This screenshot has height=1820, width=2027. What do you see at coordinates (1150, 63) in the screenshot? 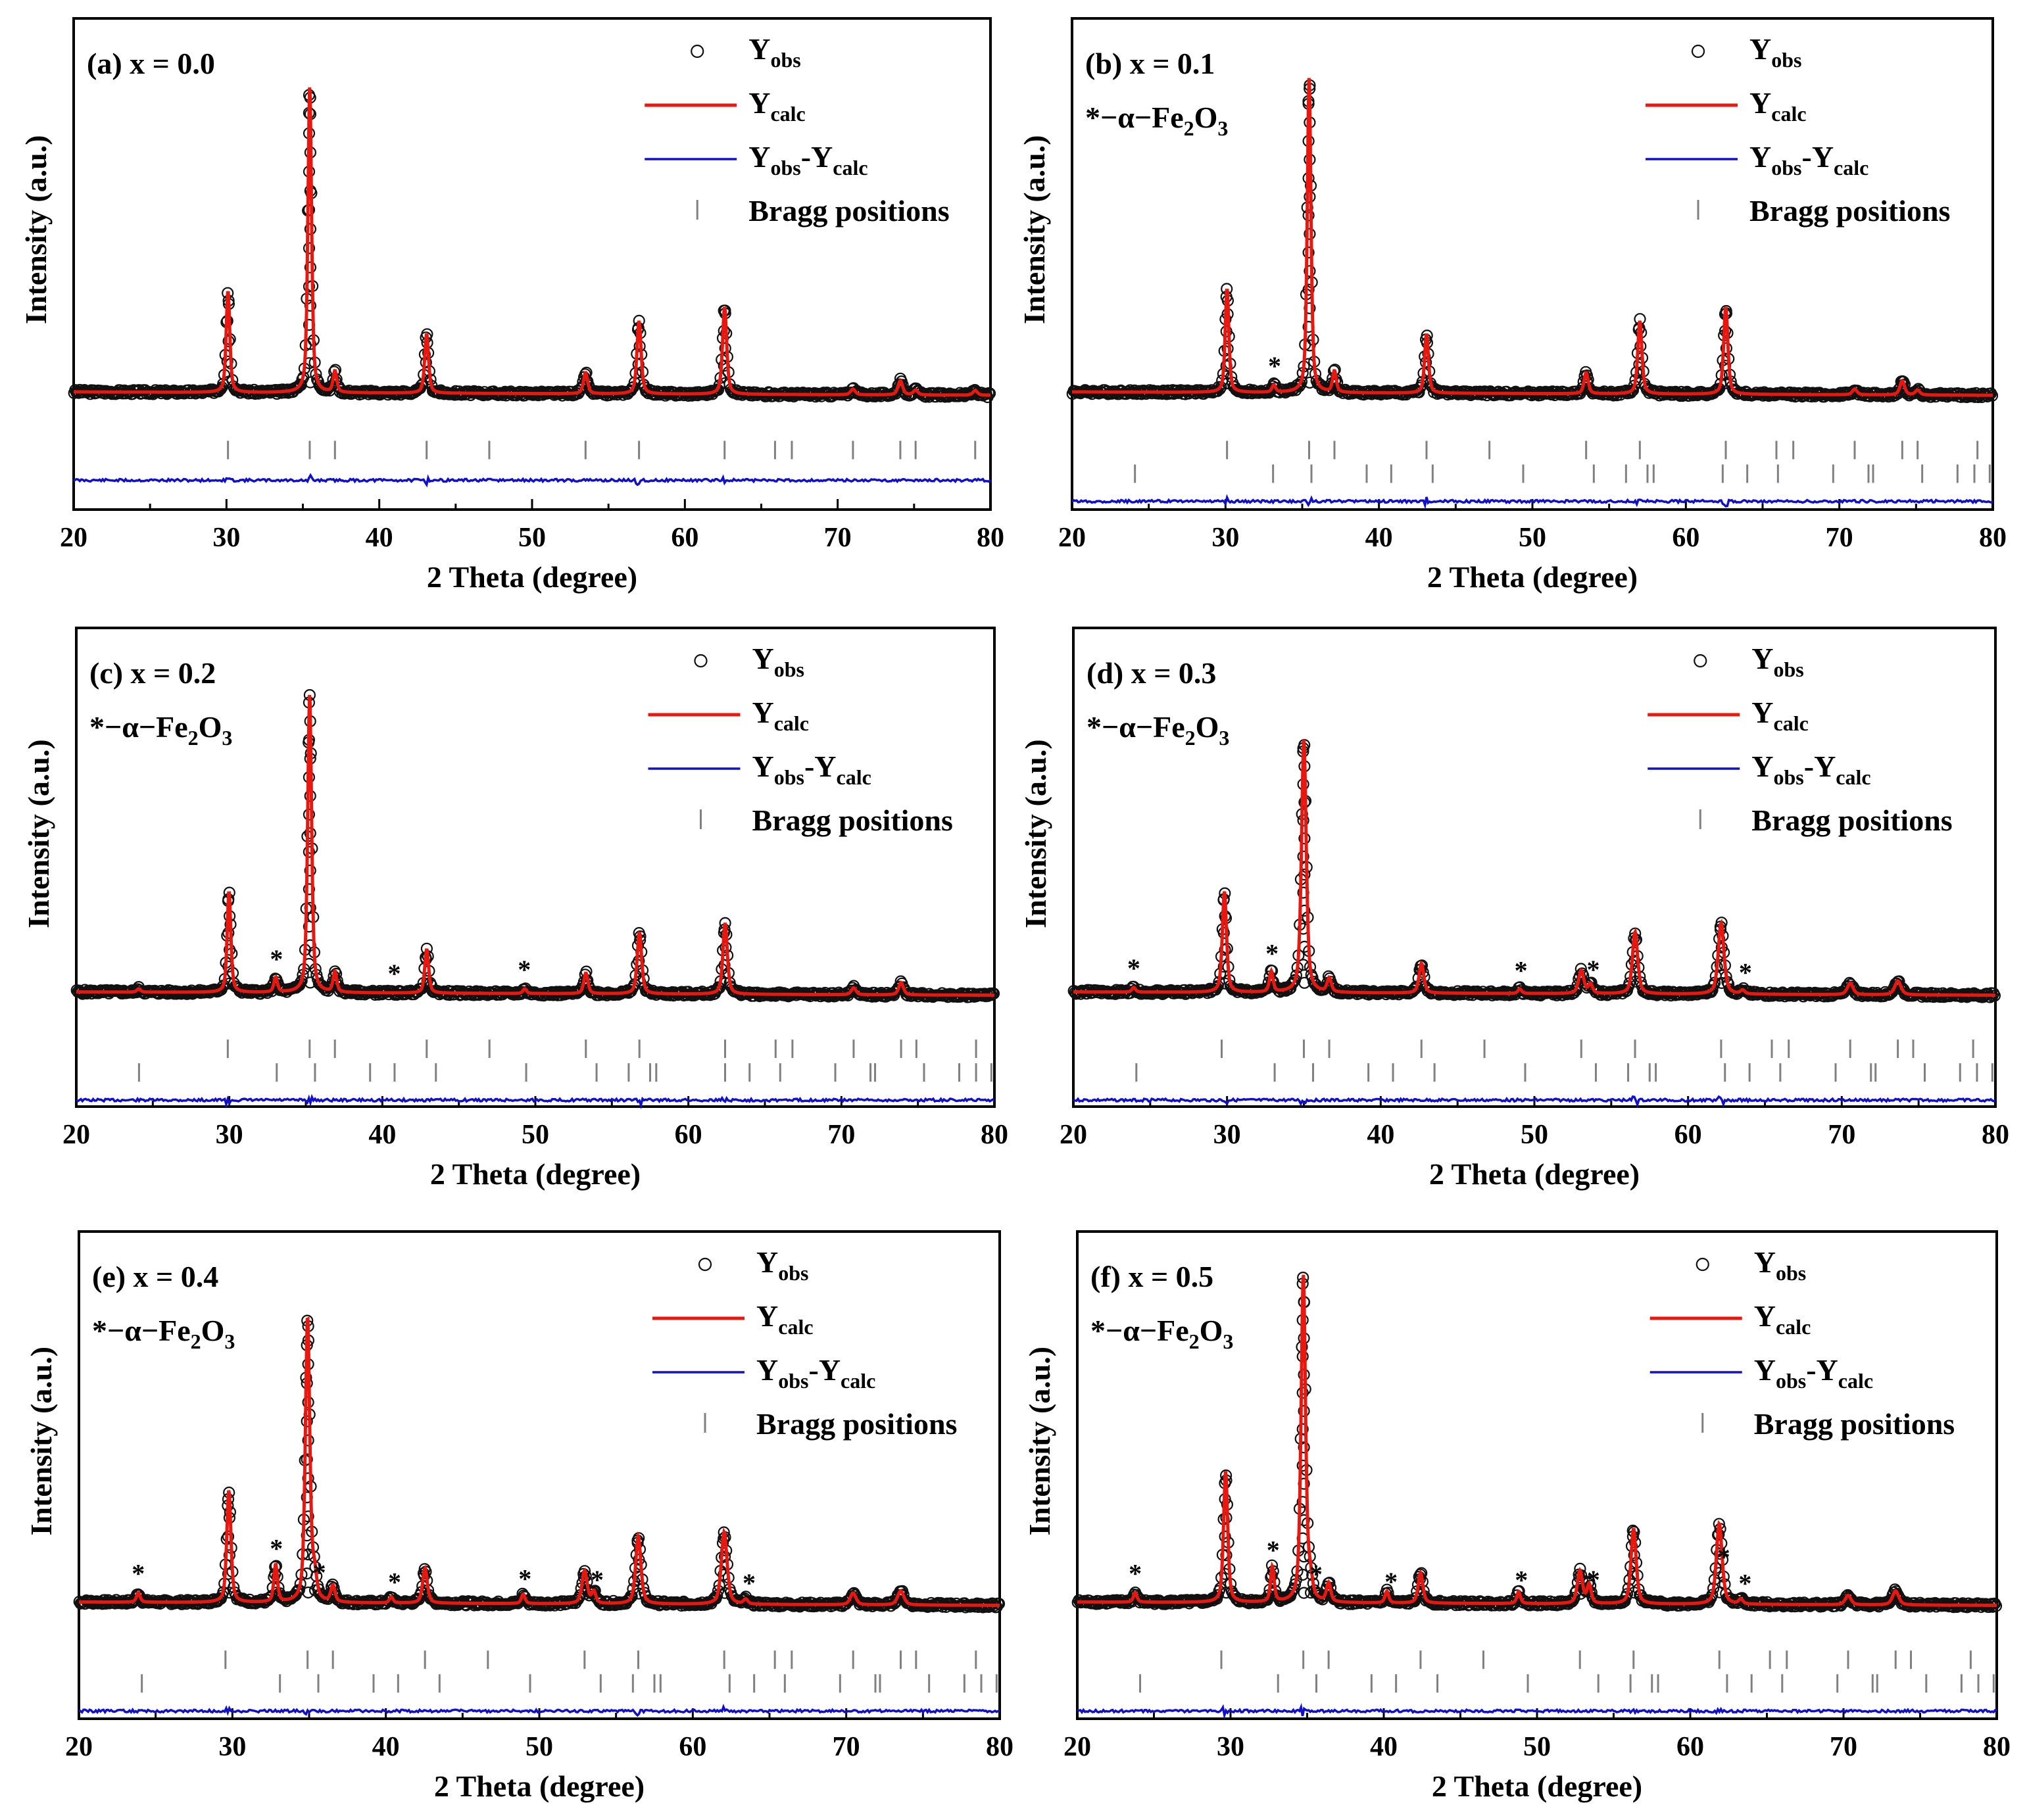
I see `panel-label: (b) x = 0.1` at bounding box center [1150, 63].